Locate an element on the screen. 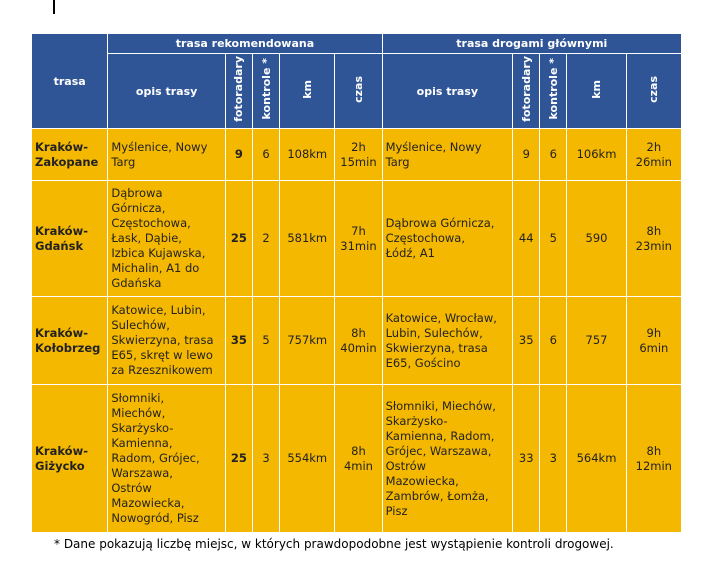  main-opis-header: opis trasy is located at coordinates (447, 91).